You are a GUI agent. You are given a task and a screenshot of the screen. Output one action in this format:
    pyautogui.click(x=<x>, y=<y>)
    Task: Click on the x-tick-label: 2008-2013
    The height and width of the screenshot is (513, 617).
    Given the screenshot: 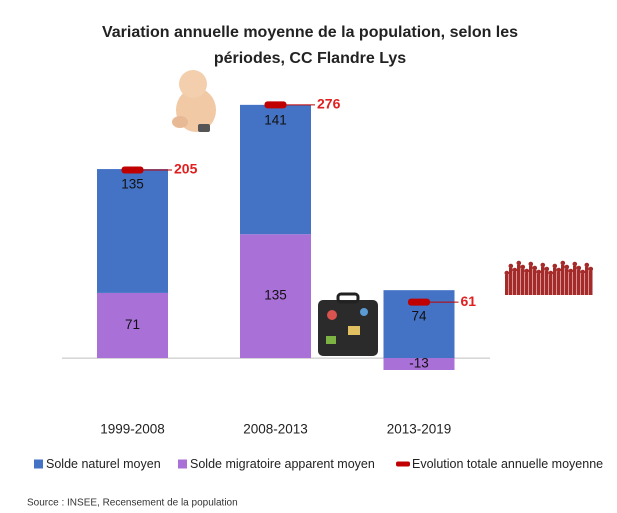 What is the action you would take?
    pyautogui.click(x=275, y=429)
    